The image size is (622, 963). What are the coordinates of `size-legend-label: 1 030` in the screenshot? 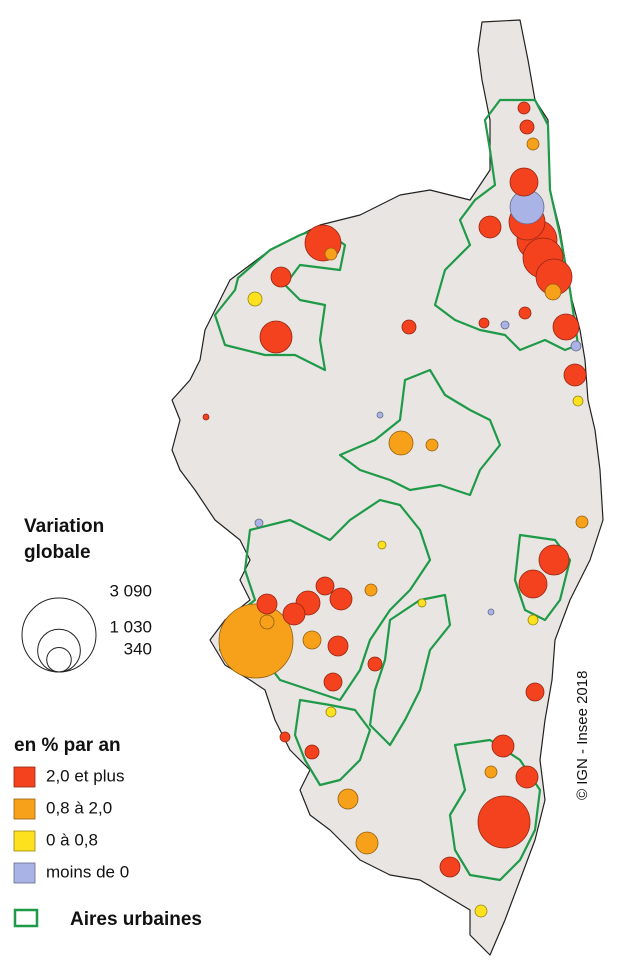 It's located at (130, 626).